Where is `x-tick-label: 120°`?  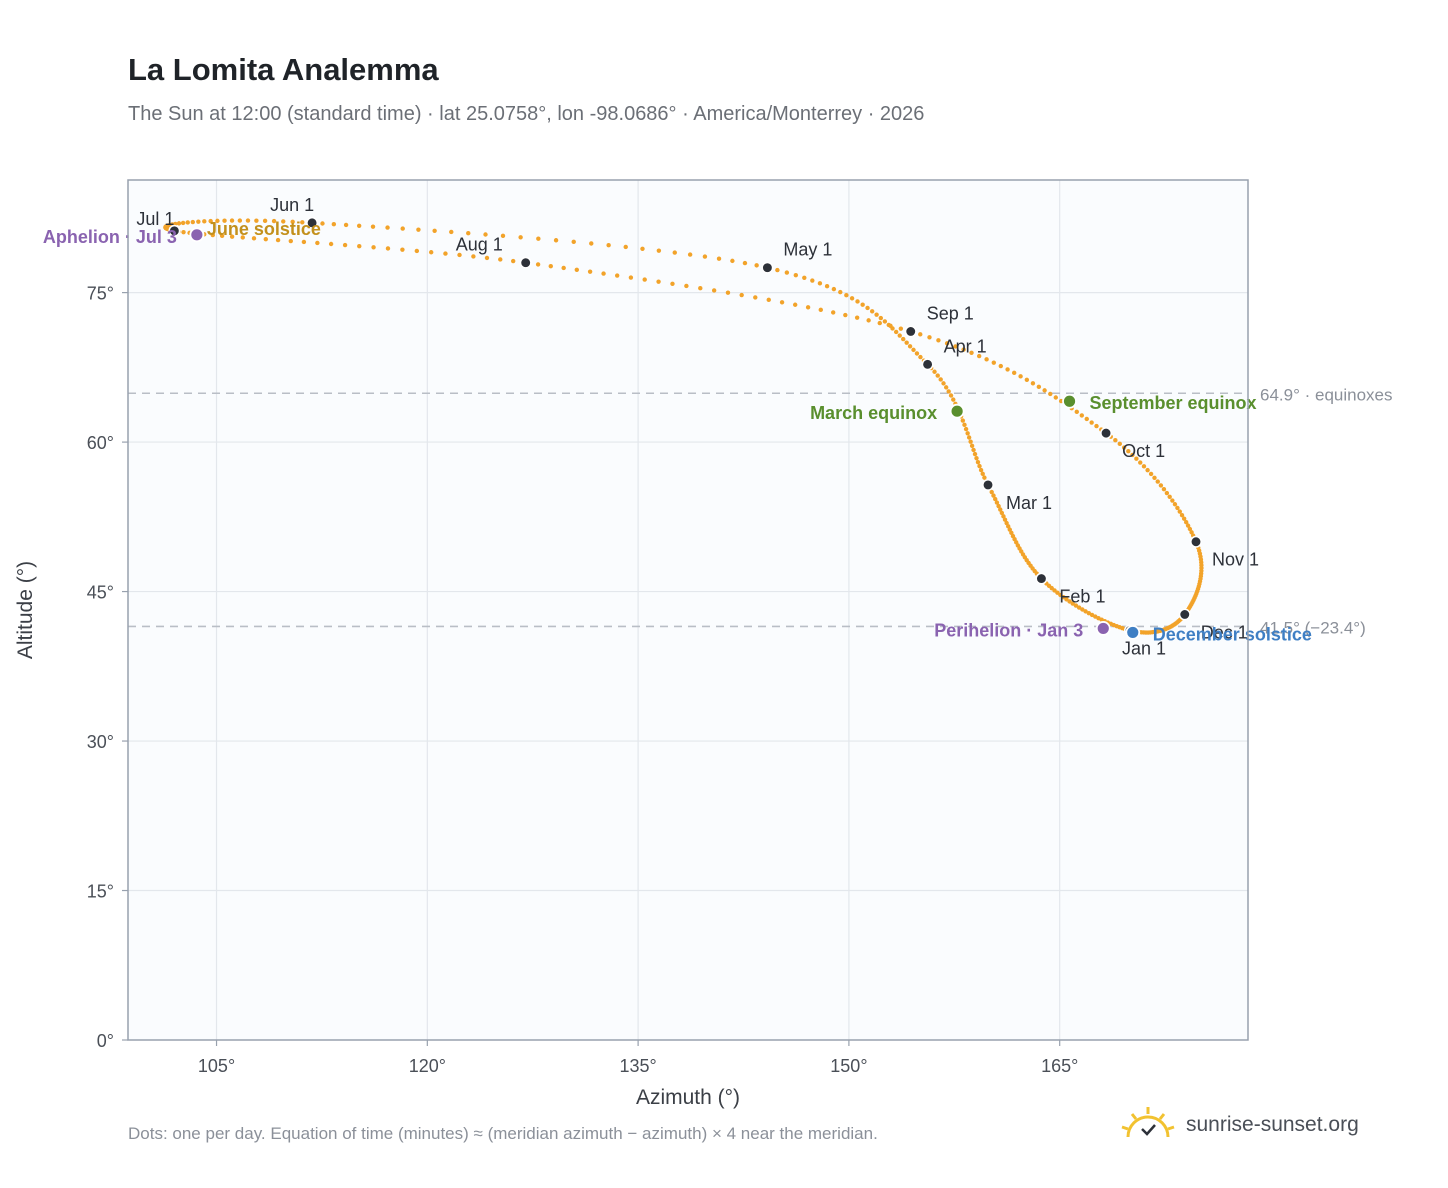
x-tick-label: 120° is located at coordinates (427, 1066).